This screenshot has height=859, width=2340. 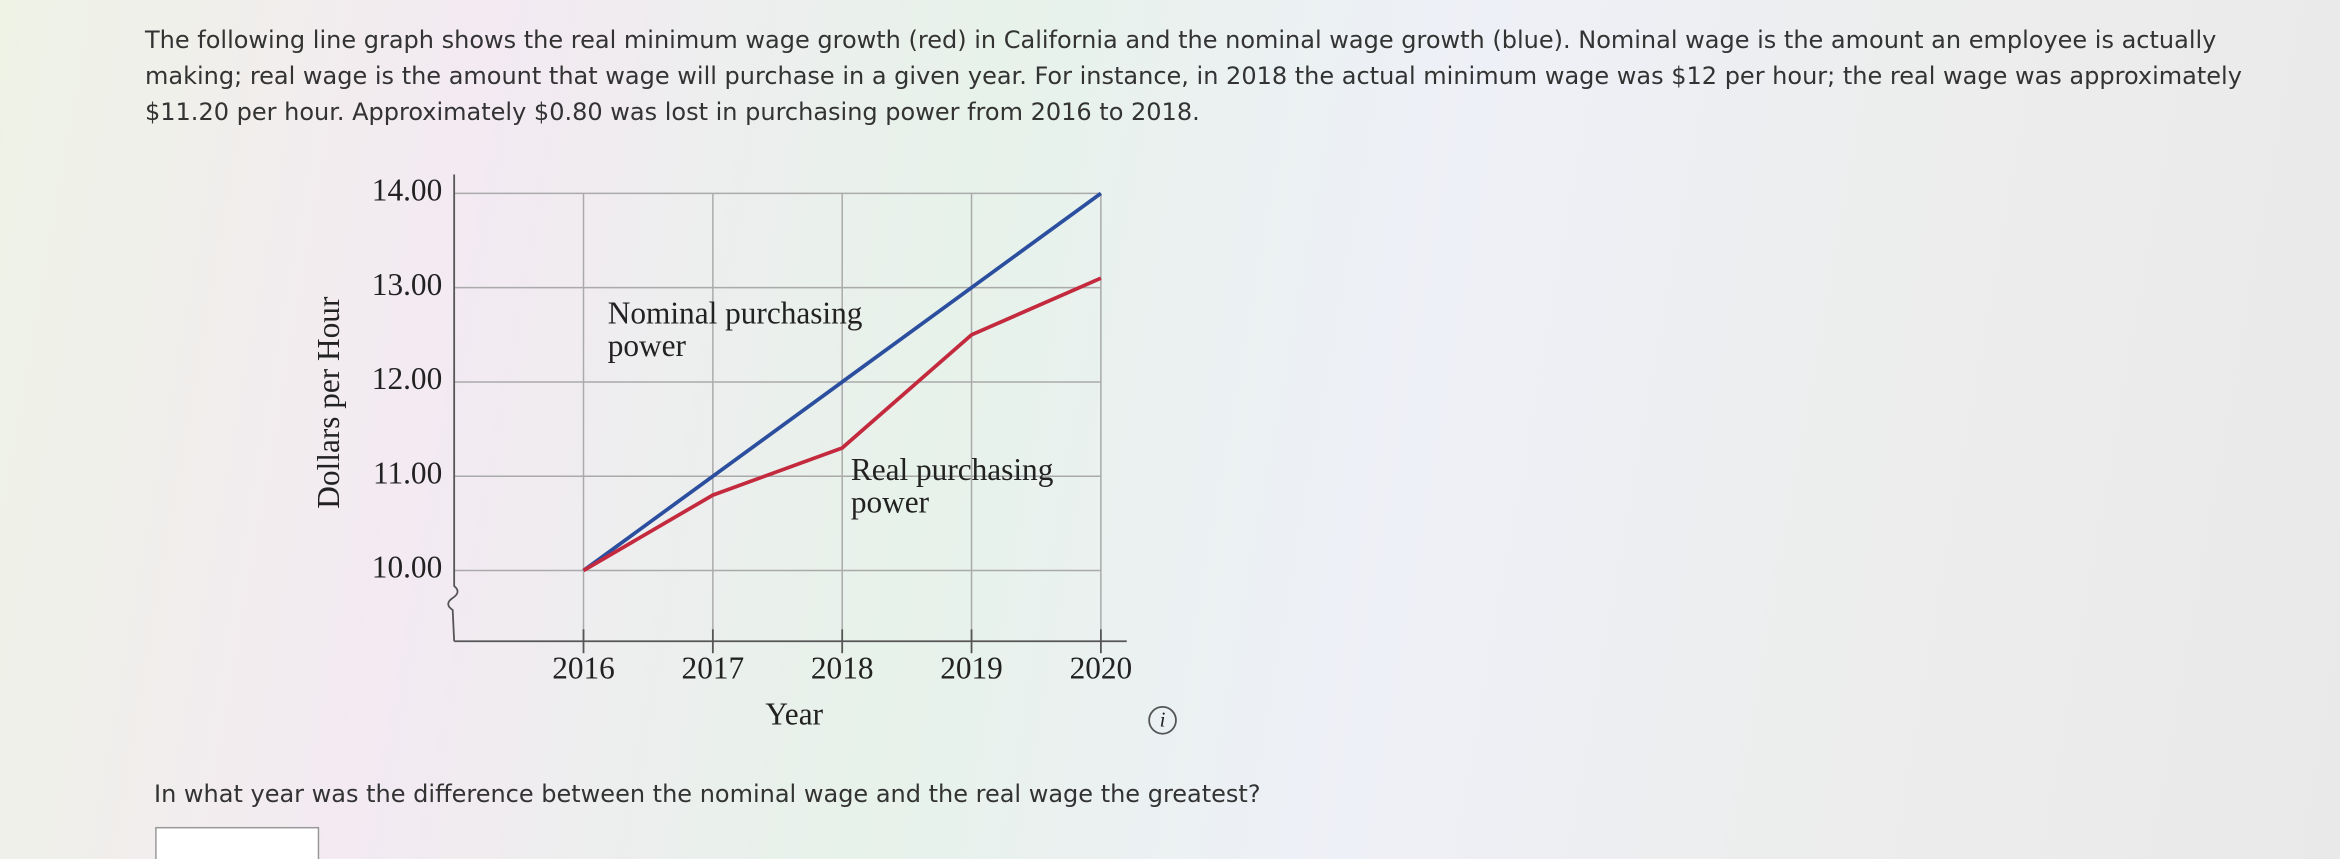 I want to click on y-tick-label: 12.00, so click(x=407, y=378).